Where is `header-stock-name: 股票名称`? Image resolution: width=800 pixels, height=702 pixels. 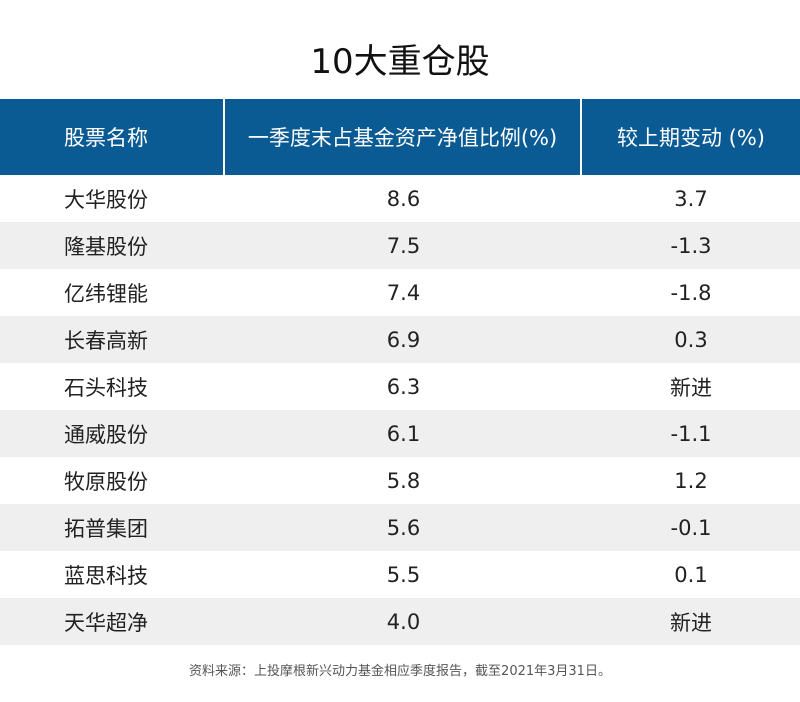 header-stock-name: 股票名称 is located at coordinates (112, 137).